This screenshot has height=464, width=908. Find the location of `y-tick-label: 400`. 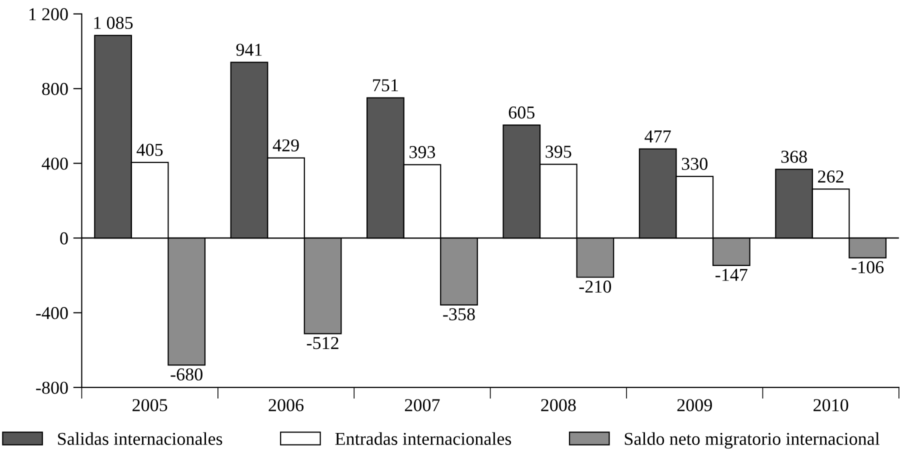

y-tick-label: 400 is located at coordinates (55, 164).